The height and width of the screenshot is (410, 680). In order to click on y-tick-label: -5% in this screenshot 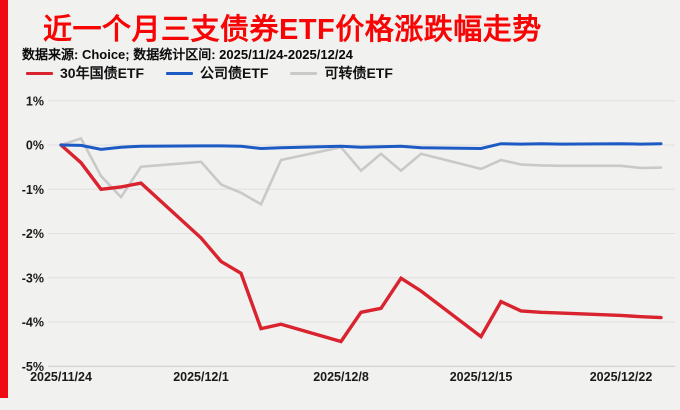, I will do `click(33, 367)`.